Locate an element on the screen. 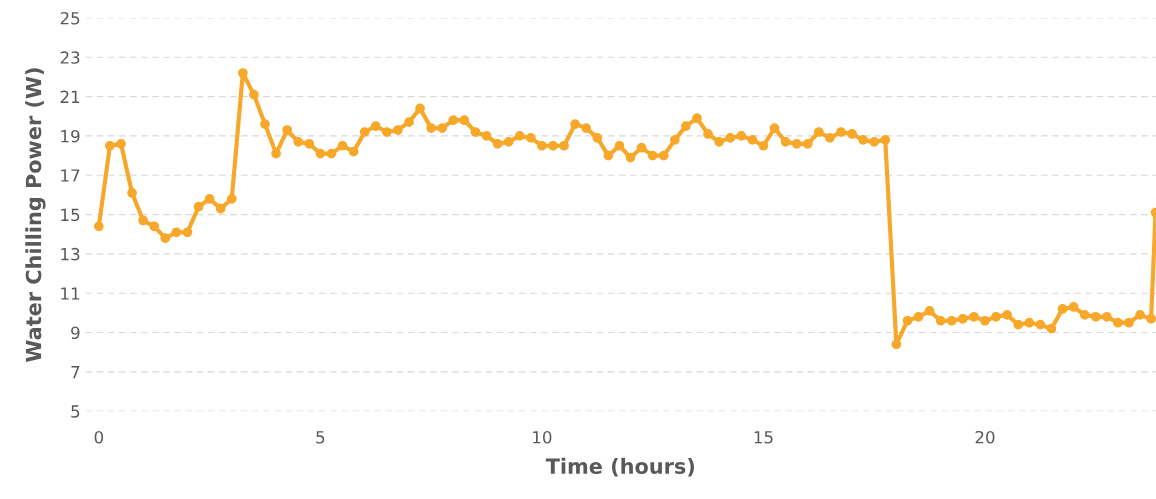 The height and width of the screenshot is (499, 1156). x-tick-label: 0 is located at coordinates (99, 437).